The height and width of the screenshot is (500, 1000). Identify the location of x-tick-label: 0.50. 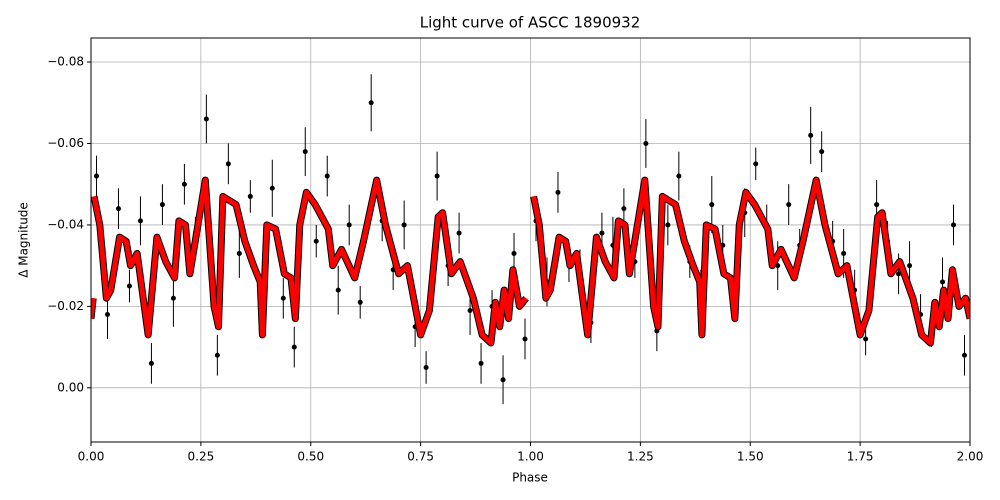
(310, 457).